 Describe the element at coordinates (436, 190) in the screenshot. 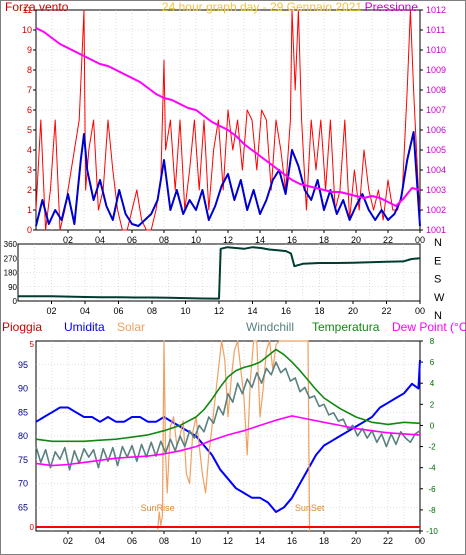

I see `pressure-tick-label: 1003` at that location.